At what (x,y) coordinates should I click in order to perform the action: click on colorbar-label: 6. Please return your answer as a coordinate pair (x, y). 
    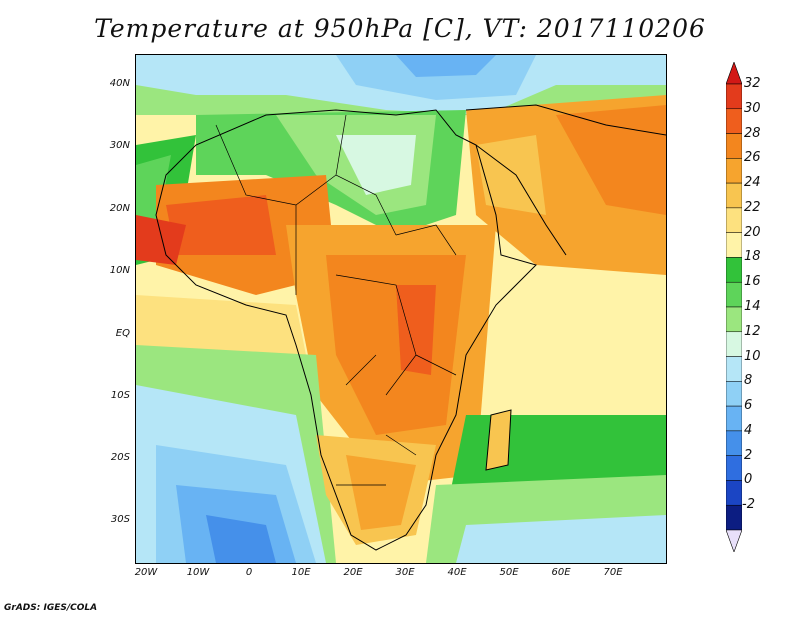
    Looking at the image, I should click on (748, 406).